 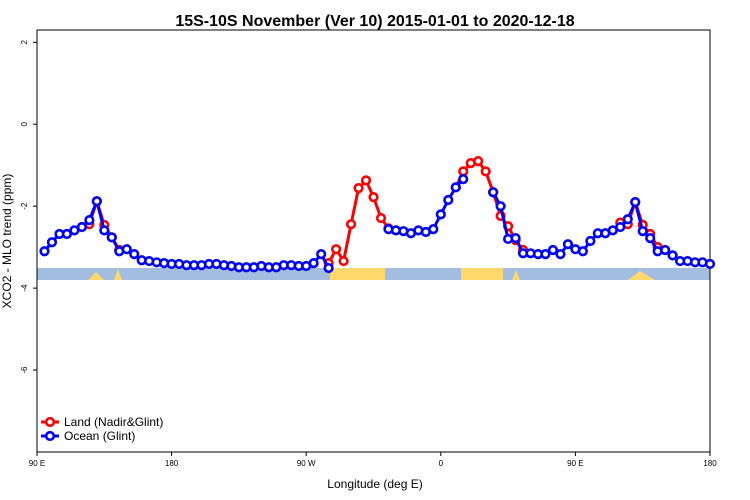 What do you see at coordinates (306, 463) in the screenshot?
I see `x-tick-label: 90 W` at bounding box center [306, 463].